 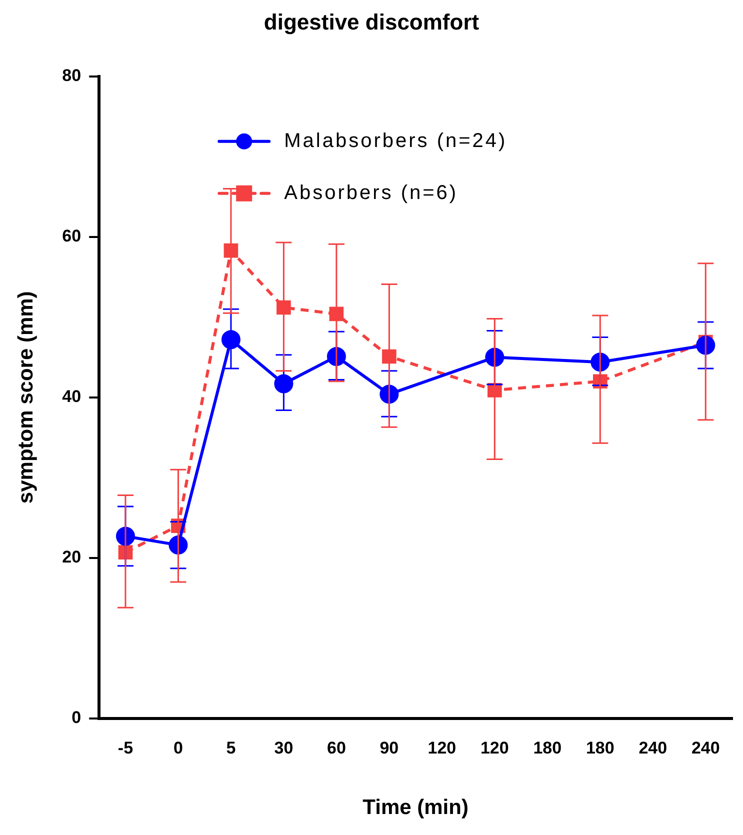 I want to click on y-tick-label: 80, so click(x=72, y=76).